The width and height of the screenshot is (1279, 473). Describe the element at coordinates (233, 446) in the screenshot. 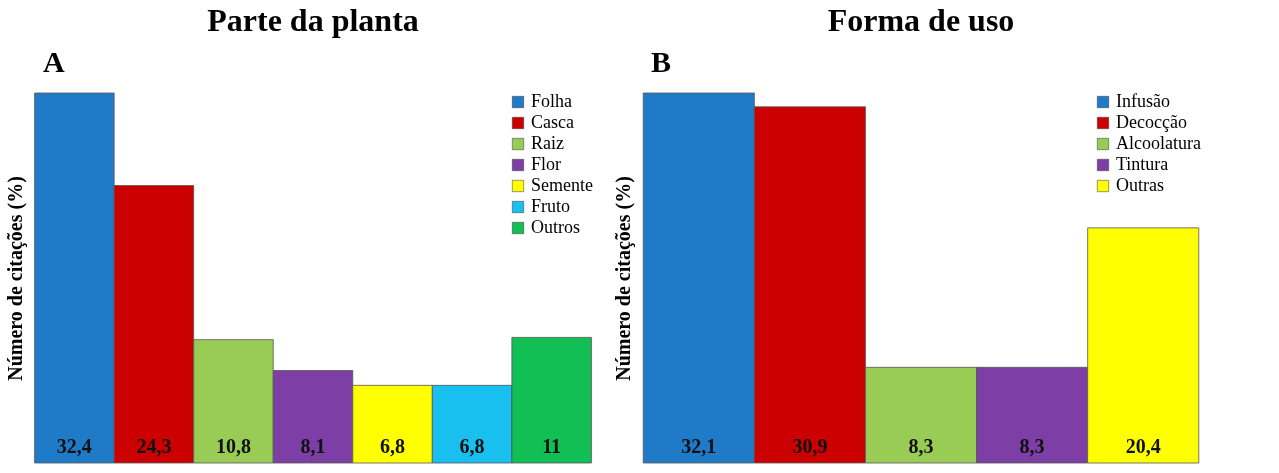

I see `data-label: 10,8` at that location.